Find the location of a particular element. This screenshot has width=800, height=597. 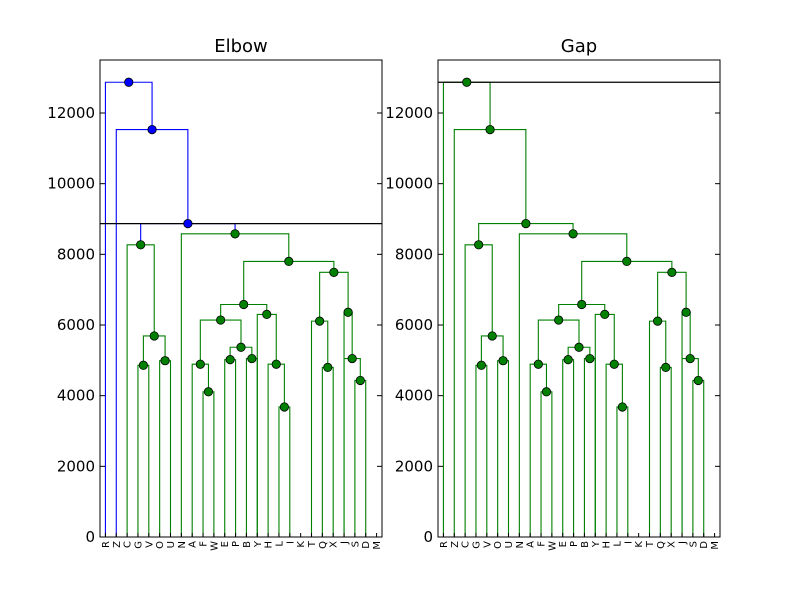

elbow-ytick-label: 8000 is located at coordinates (76, 254).